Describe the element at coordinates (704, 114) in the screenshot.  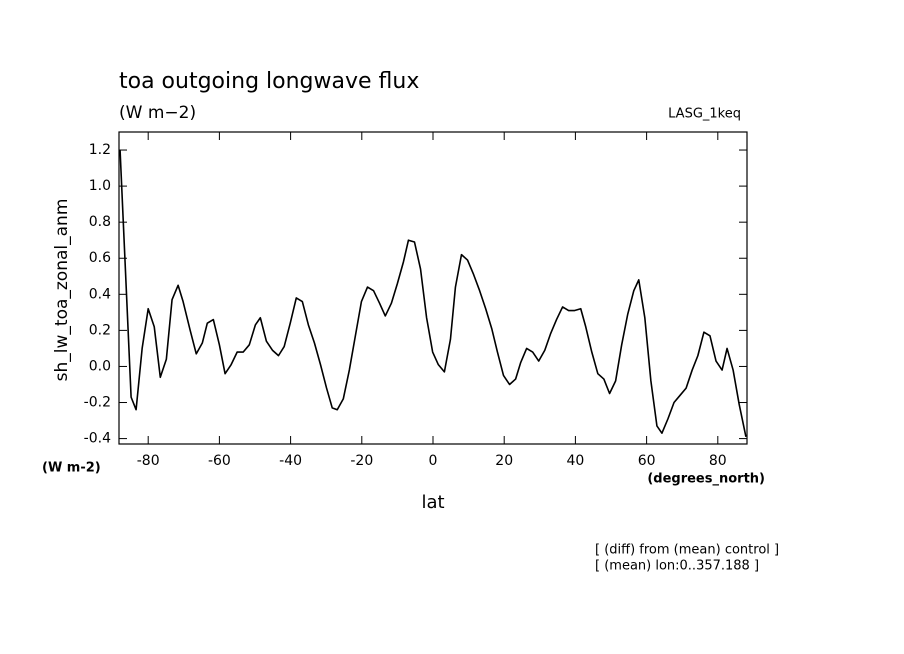
I see `dataset-label: LASG_1keq` at that location.